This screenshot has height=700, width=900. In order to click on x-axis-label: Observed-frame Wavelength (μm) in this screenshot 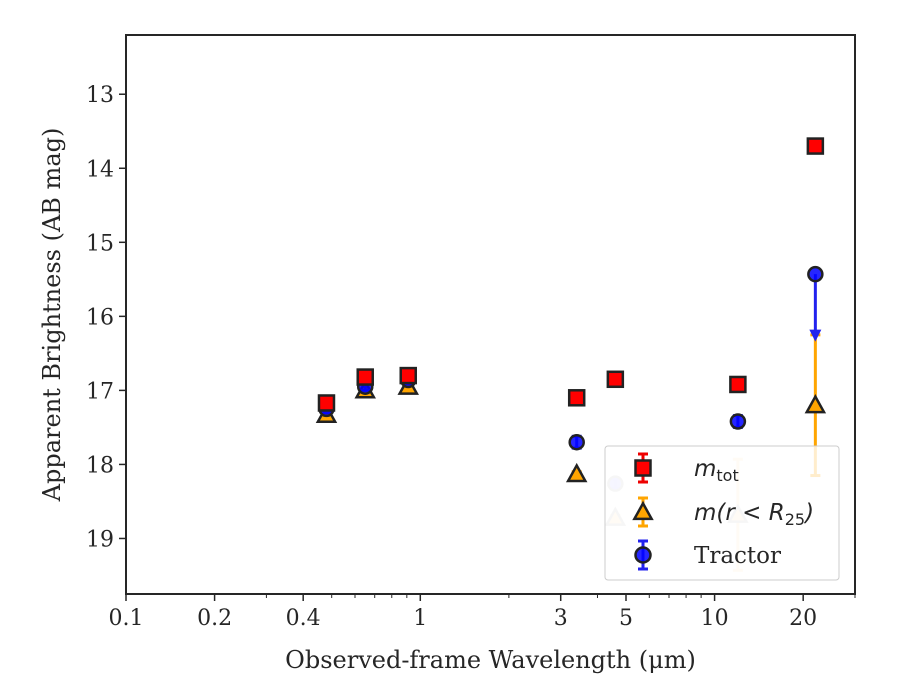, I will do `click(490, 660)`.